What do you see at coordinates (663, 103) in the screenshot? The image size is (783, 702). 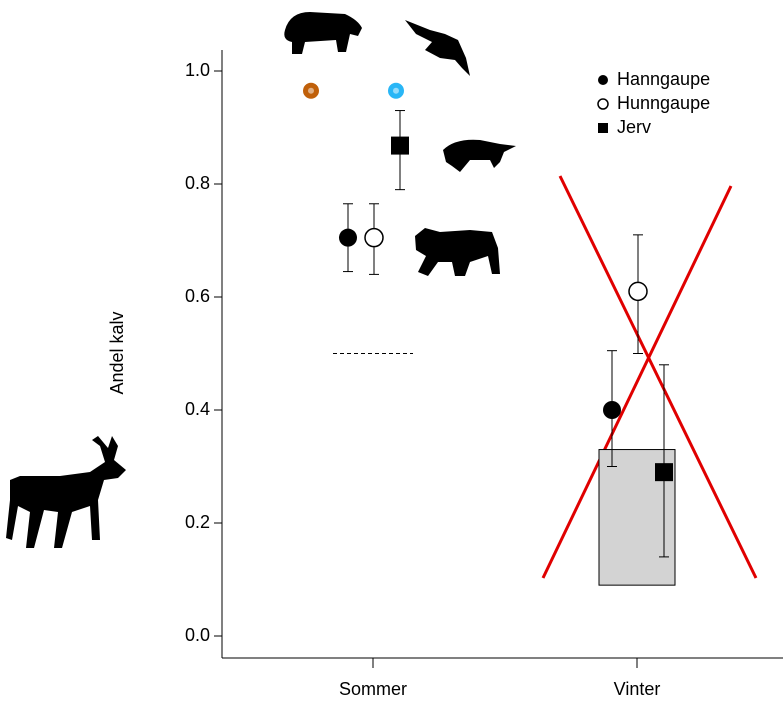 I see `legend-label: Hunngaupe` at bounding box center [663, 103].